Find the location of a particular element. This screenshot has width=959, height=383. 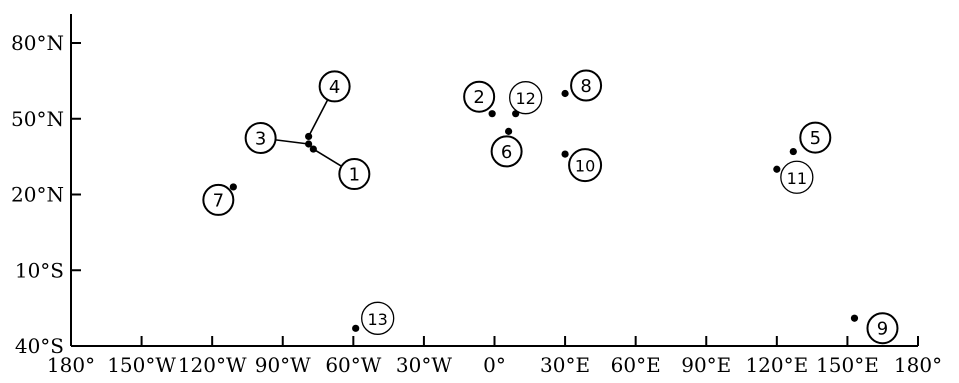

x-tick-label: 150°E is located at coordinates (847, 365).